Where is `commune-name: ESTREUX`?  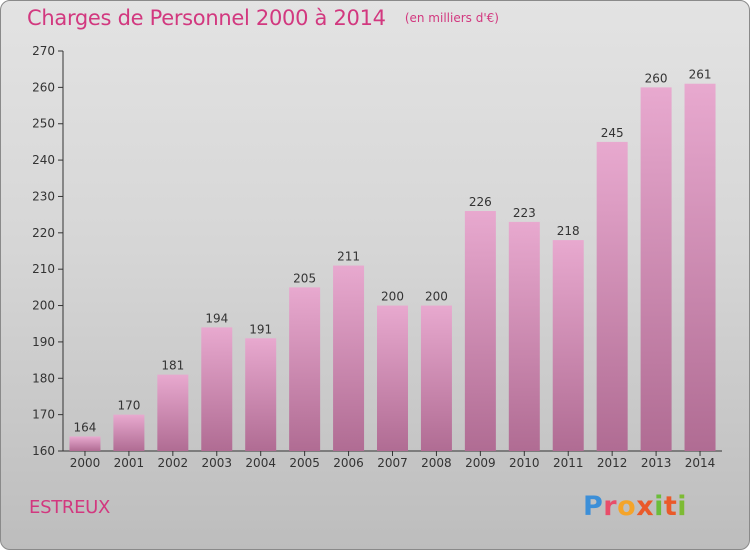 commune-name: ESTREUX is located at coordinates (70, 507).